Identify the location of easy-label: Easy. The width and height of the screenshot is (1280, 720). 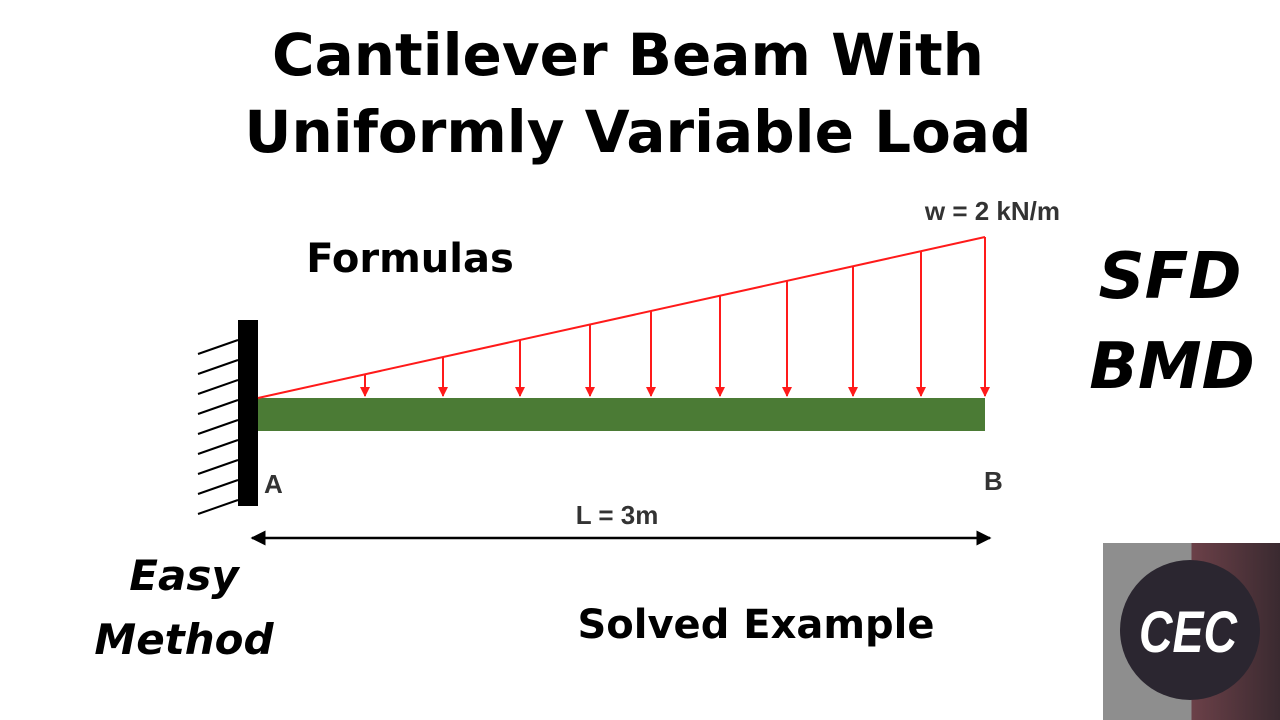
(184, 575).